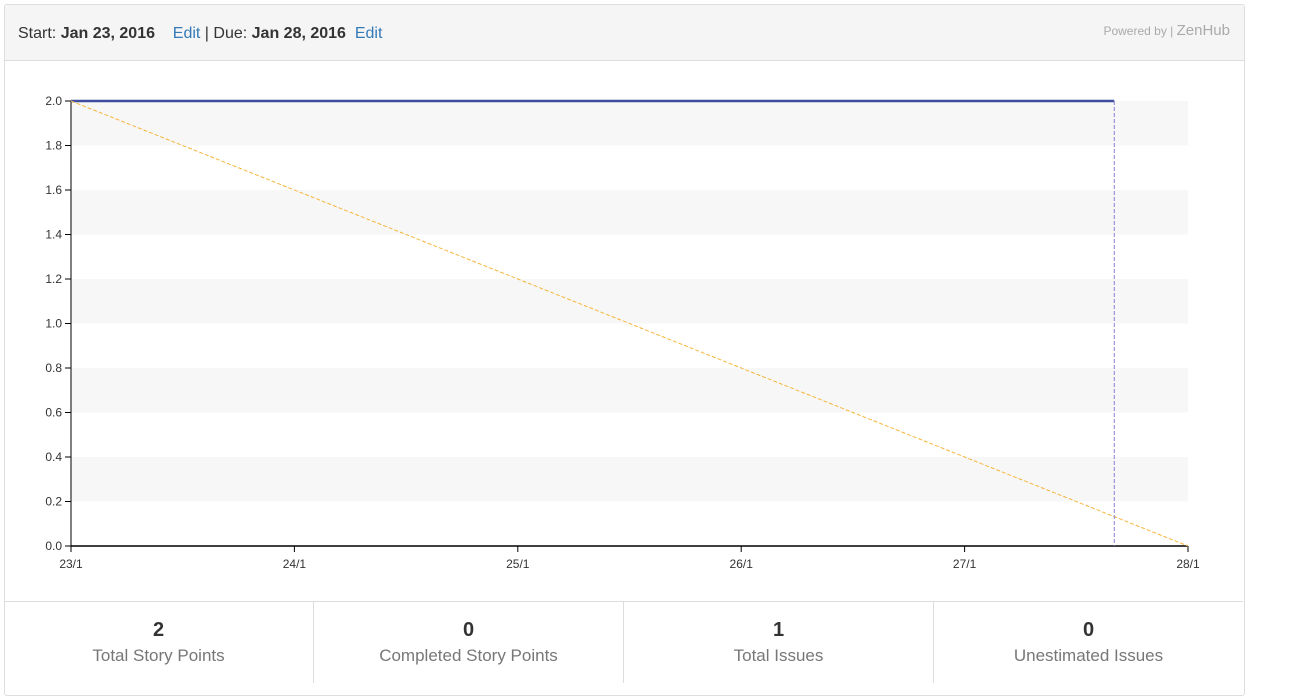 The width and height of the screenshot is (1299, 696). Describe the element at coordinates (37, 33) in the screenshot. I see `start-label: Start:` at that location.